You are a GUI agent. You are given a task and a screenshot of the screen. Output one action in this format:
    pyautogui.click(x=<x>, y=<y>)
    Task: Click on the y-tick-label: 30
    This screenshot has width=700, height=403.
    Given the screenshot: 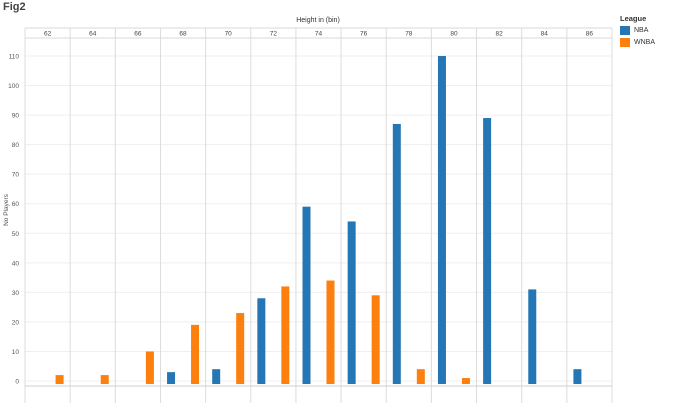 What is the action you would take?
    pyautogui.click(x=16, y=293)
    